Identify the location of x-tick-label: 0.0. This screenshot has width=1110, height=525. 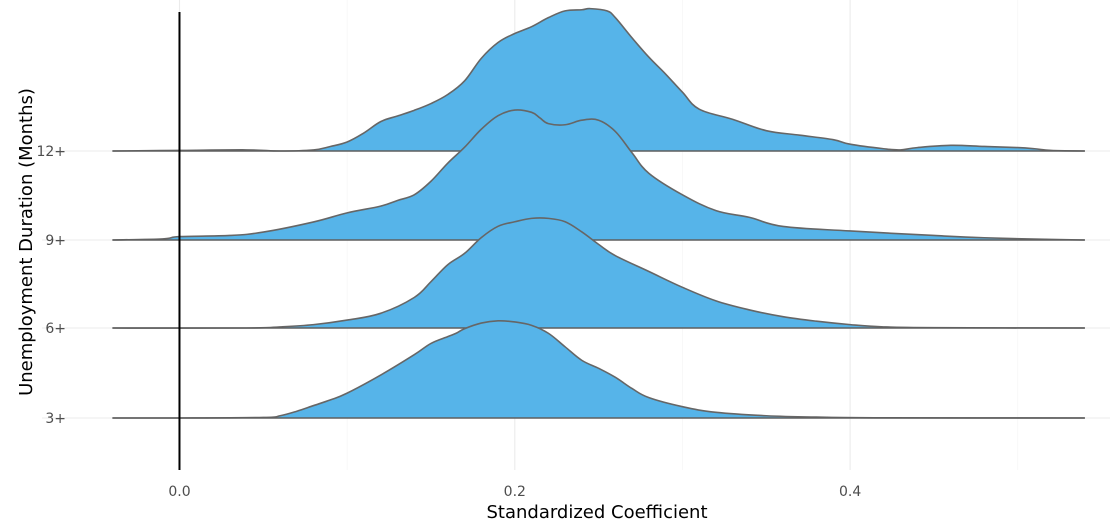
(179, 492).